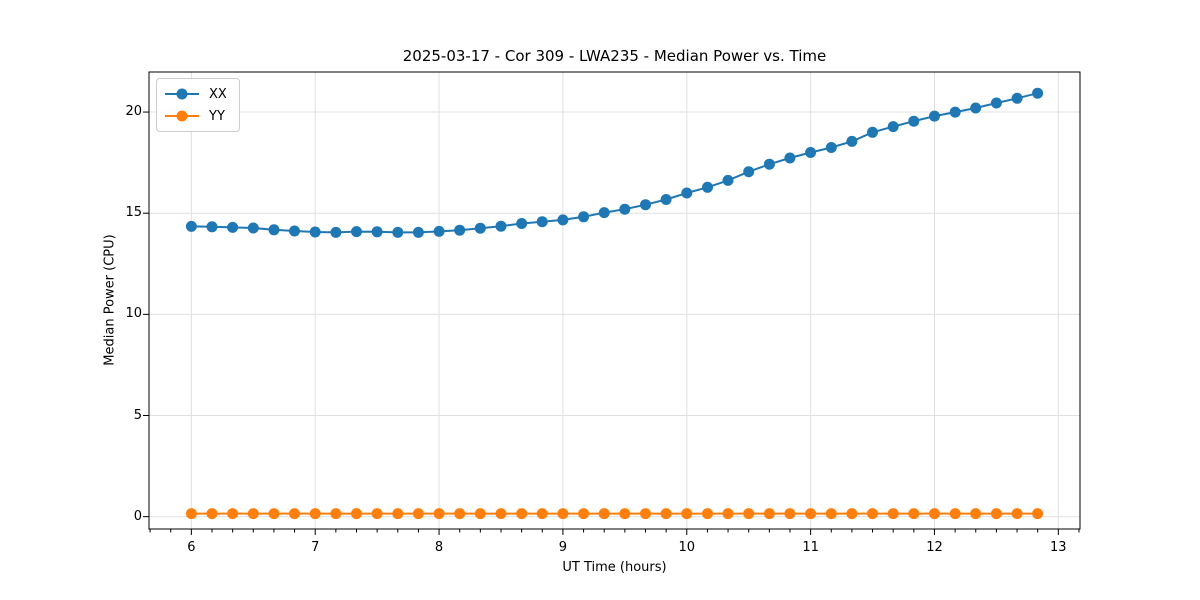  What do you see at coordinates (687, 547) in the screenshot?
I see `x-tick-label: 10` at bounding box center [687, 547].